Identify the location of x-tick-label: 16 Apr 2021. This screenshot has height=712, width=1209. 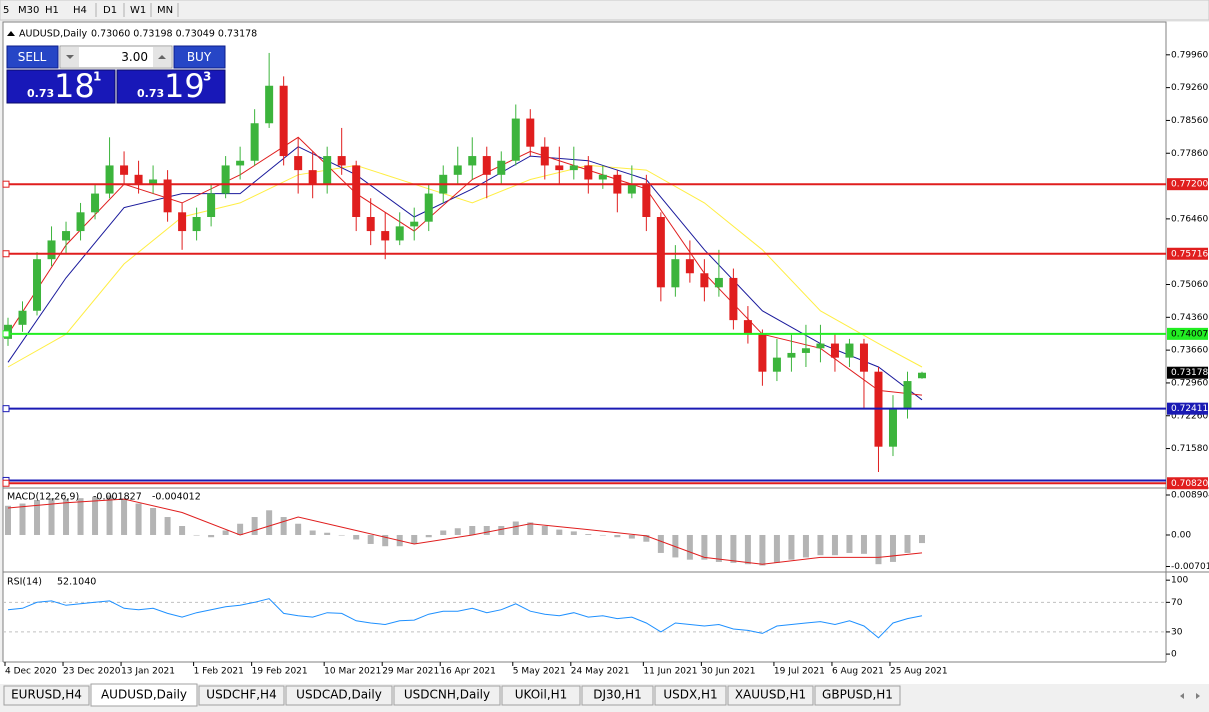
(468, 672).